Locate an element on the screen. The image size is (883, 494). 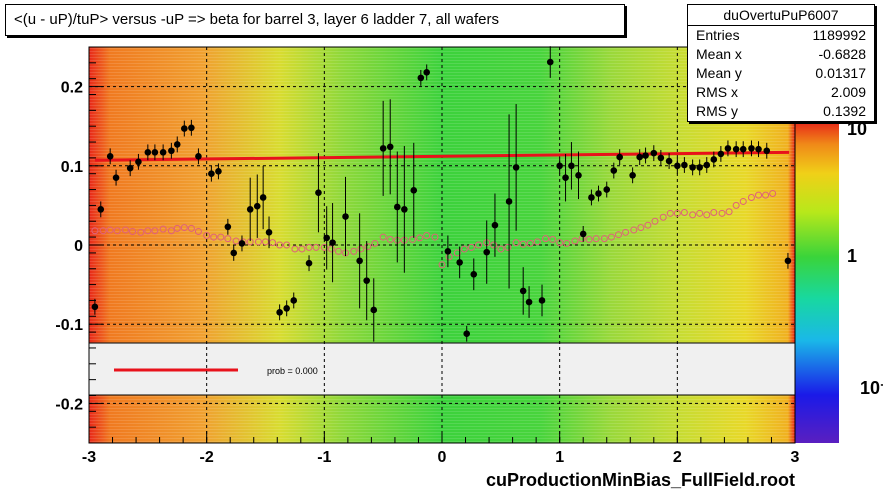
stats-label: Mean y is located at coordinates (719, 73).